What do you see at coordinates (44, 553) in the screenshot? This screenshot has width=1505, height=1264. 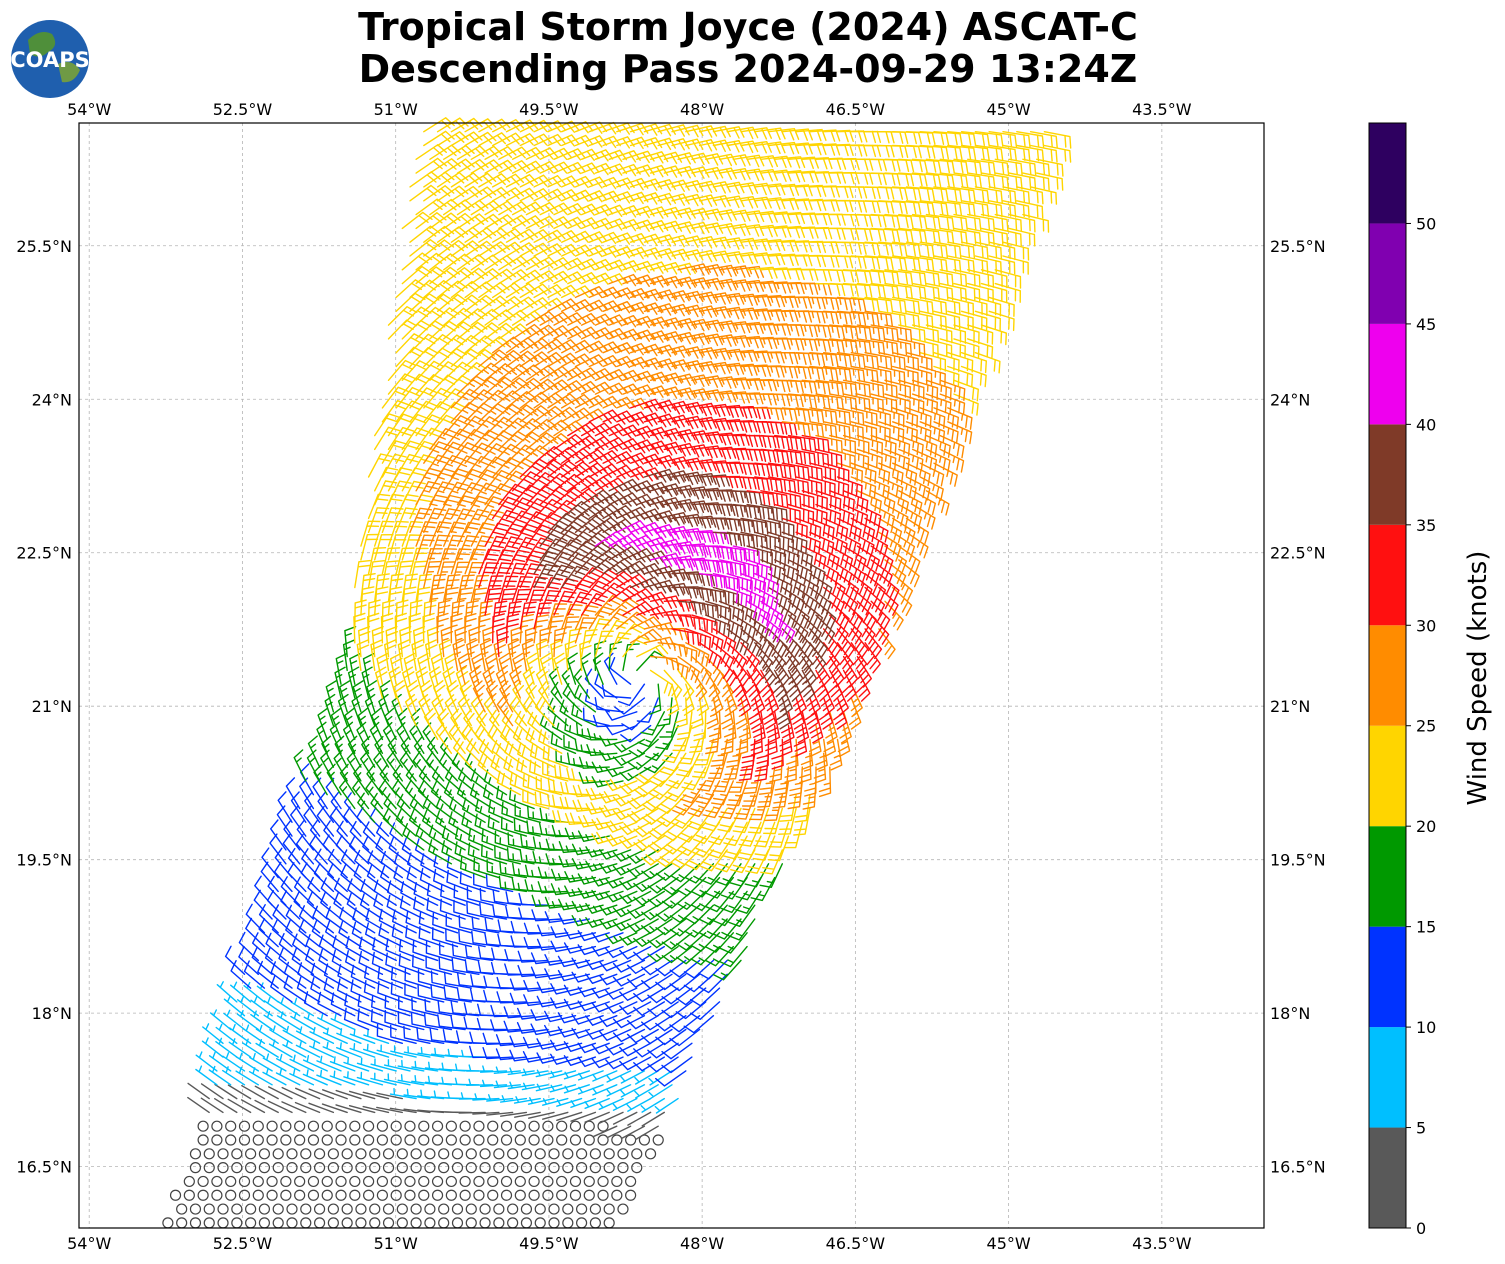 I see `lat-tick-label-left: 22.5°N` at bounding box center [44, 553].